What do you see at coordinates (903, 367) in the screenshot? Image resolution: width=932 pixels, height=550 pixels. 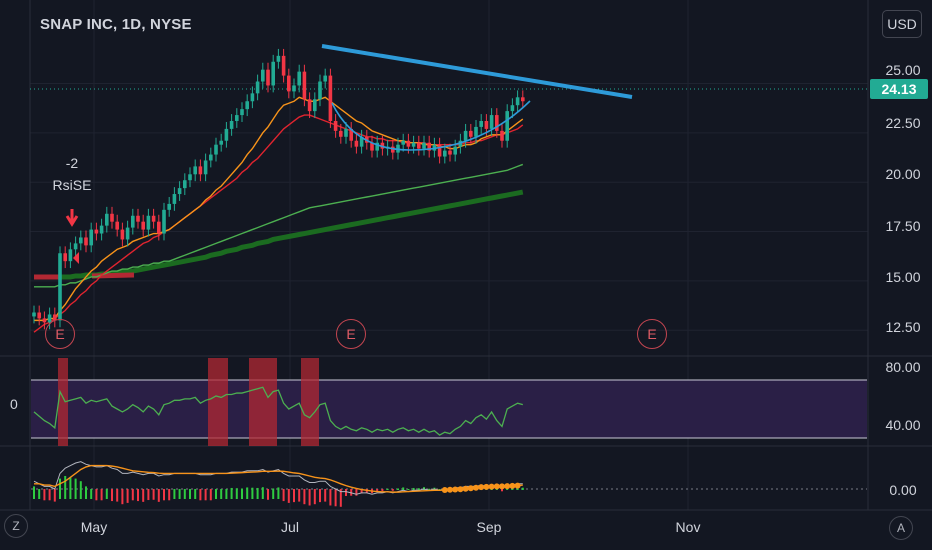 I see `rsi-tick-label: 80.00` at bounding box center [903, 367].